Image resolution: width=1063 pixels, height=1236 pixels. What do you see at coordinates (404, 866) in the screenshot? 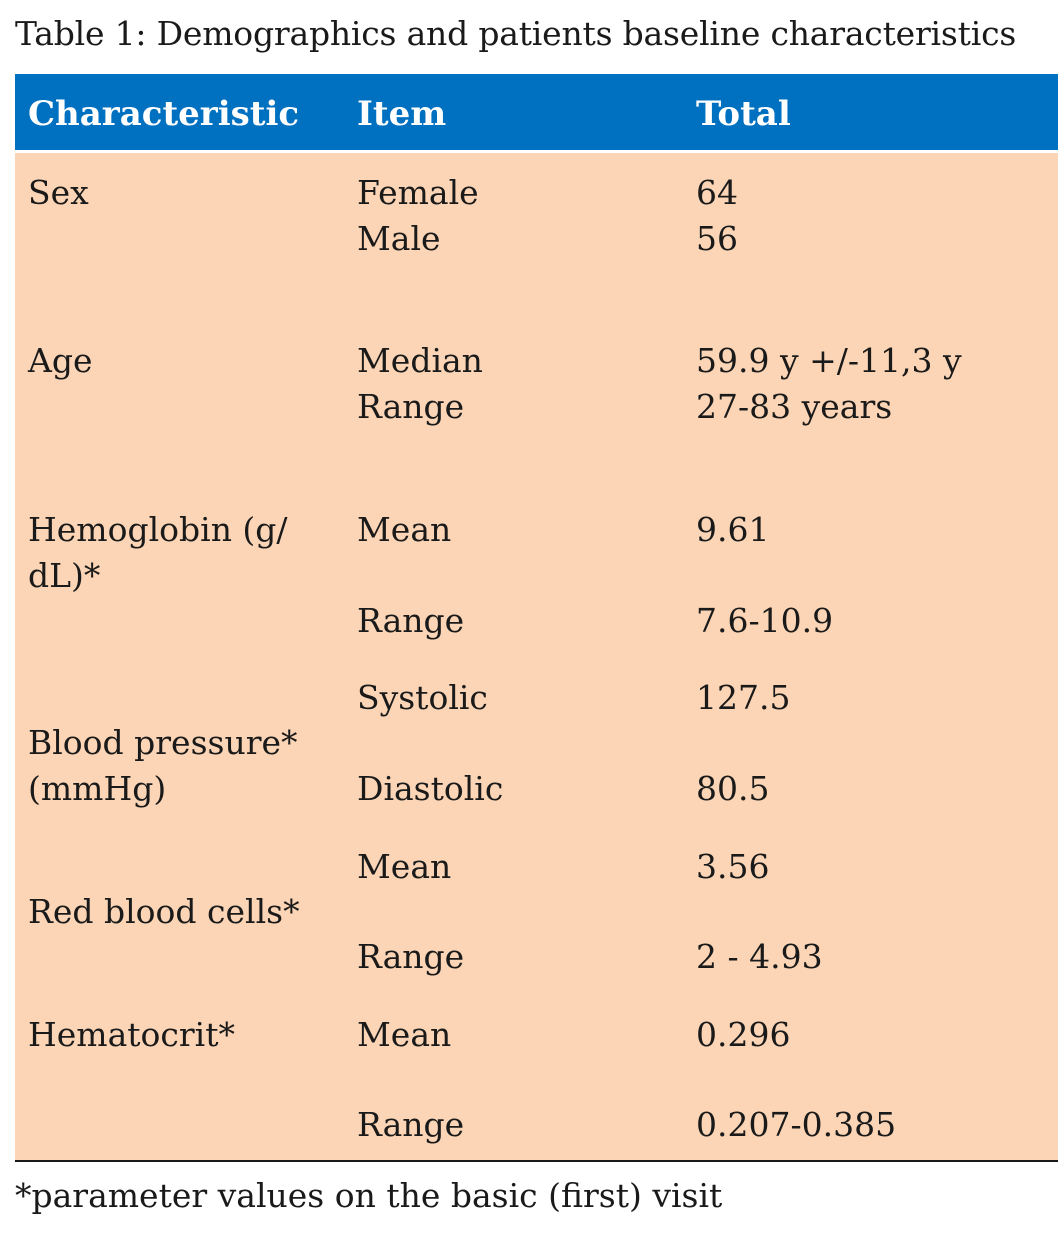
I see `cell-item-rbc-mean: Mean` at bounding box center [404, 866].